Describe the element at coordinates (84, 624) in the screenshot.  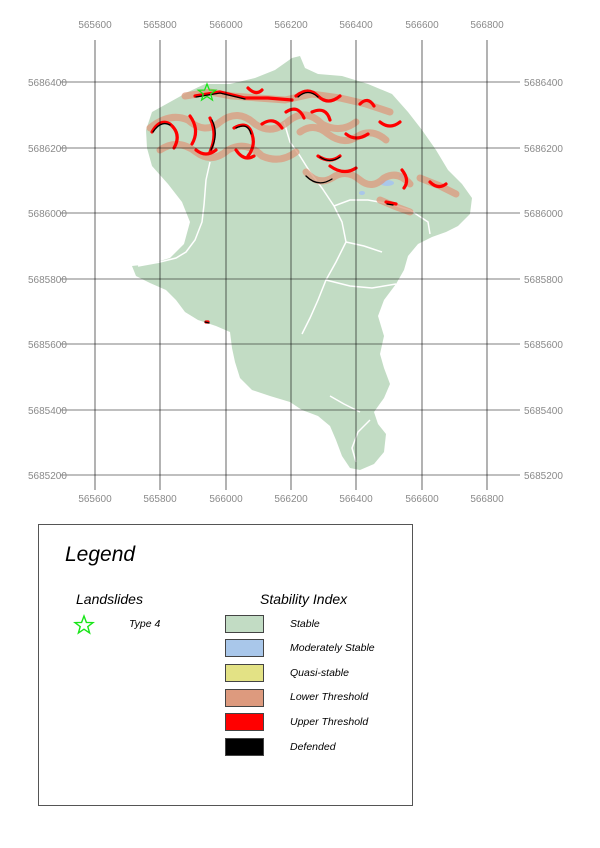
I see `star-icon` at that location.